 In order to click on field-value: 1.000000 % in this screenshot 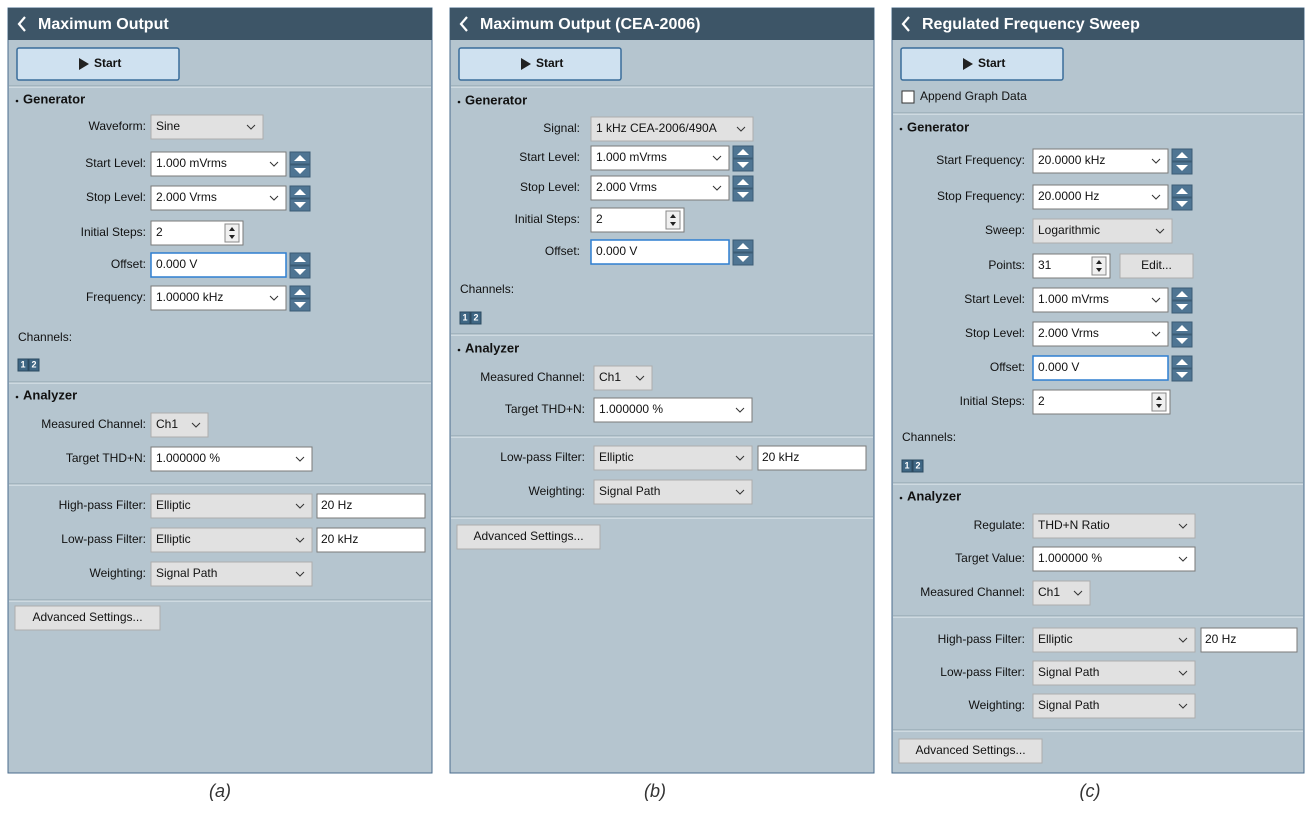, I will do `click(1070, 558)`.